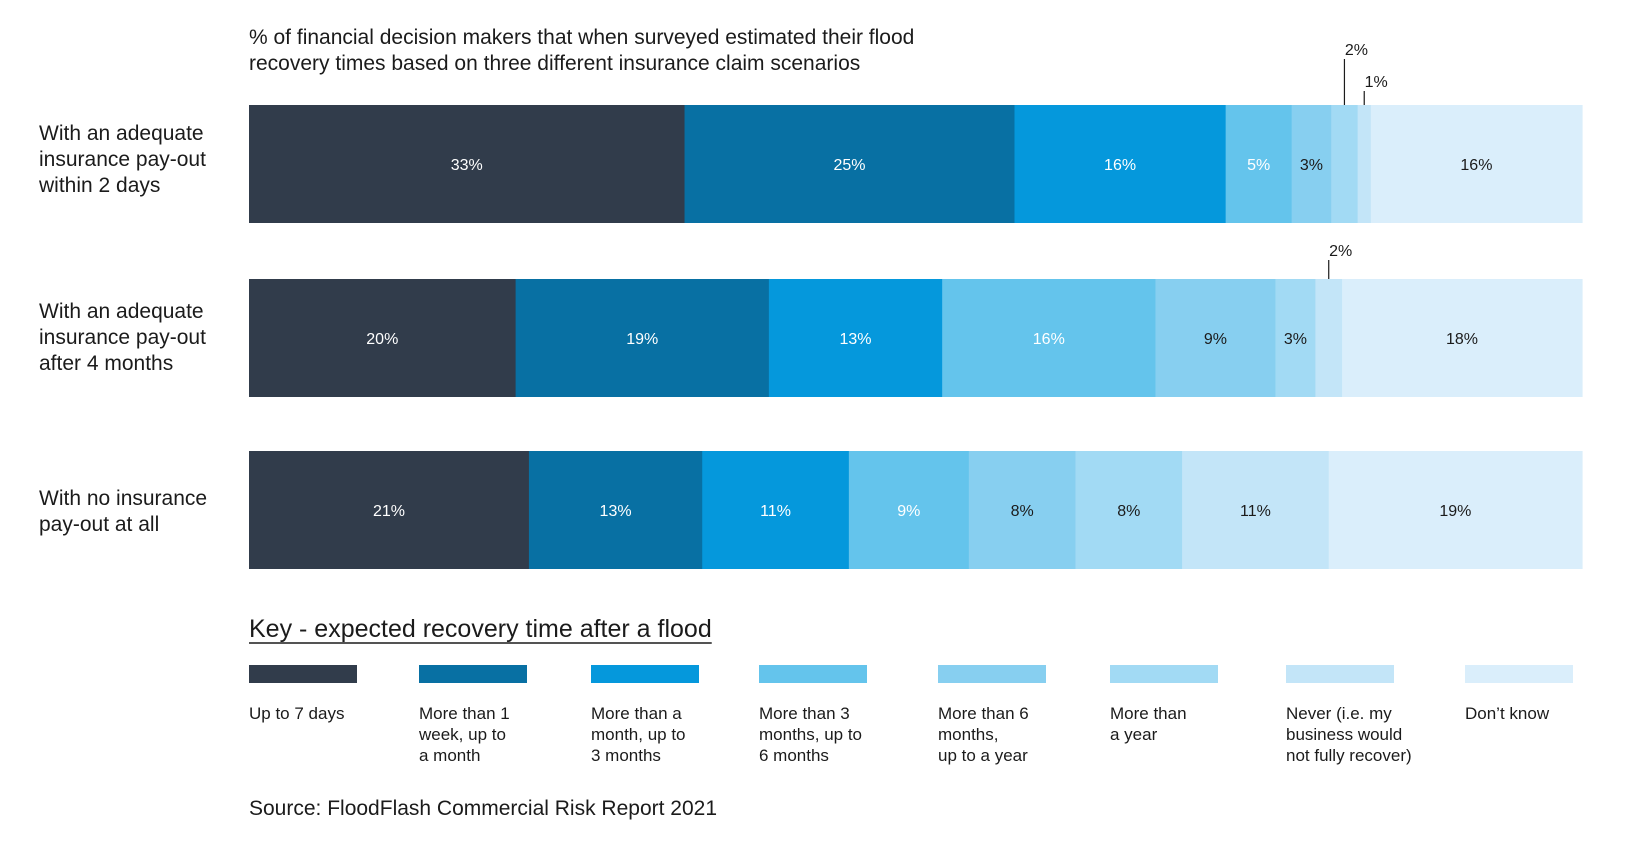  I want to click on callout-label: 1%, so click(1376, 82).